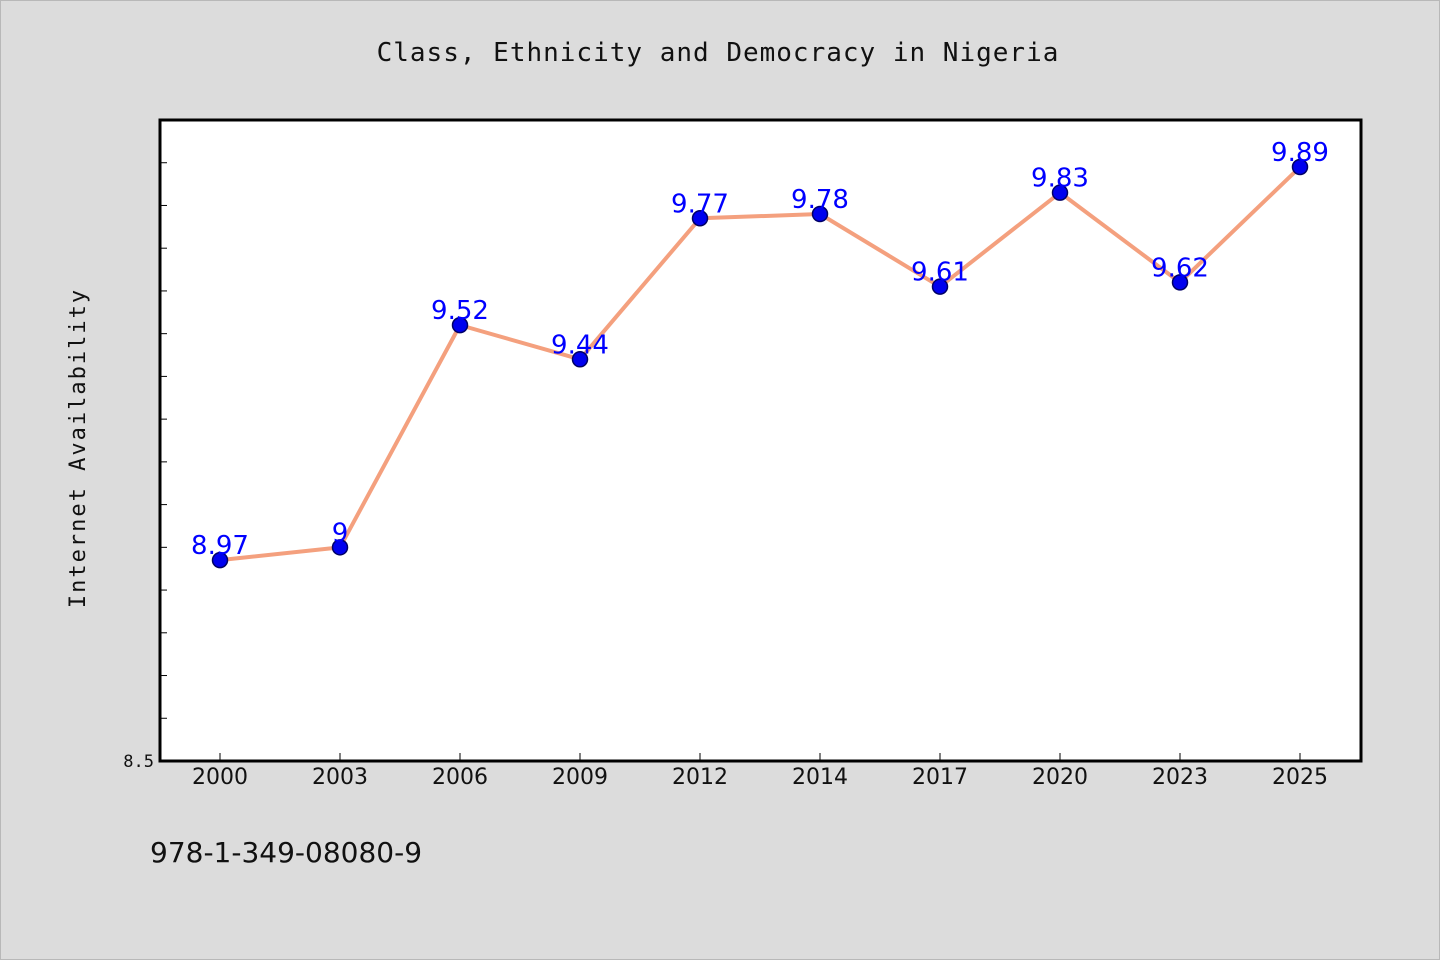  I want to click on data-label: 9.78, so click(820, 200).